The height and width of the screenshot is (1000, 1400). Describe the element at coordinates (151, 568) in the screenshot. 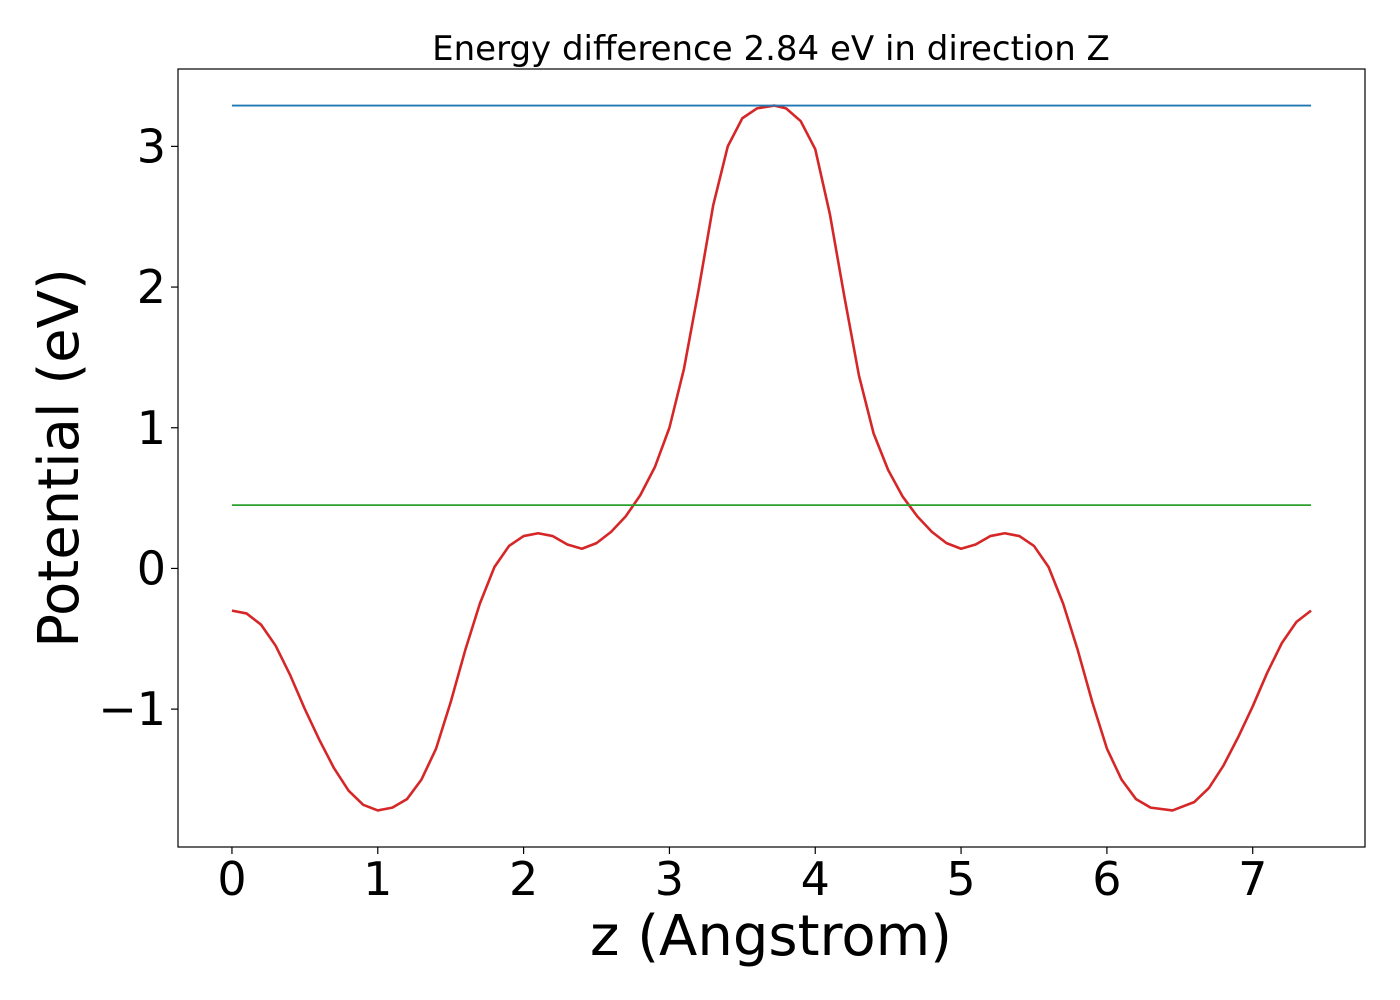

I see `y-tick-label: 0` at that location.